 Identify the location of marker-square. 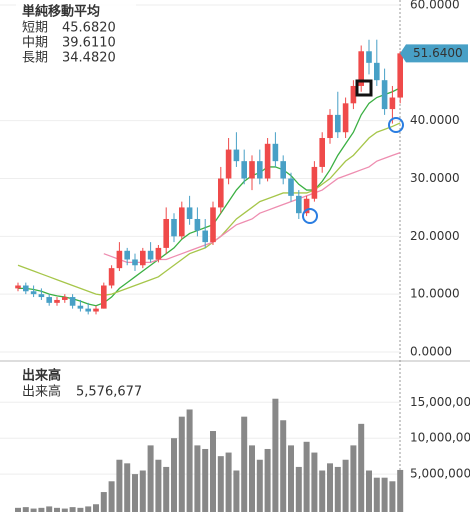
(364, 88).